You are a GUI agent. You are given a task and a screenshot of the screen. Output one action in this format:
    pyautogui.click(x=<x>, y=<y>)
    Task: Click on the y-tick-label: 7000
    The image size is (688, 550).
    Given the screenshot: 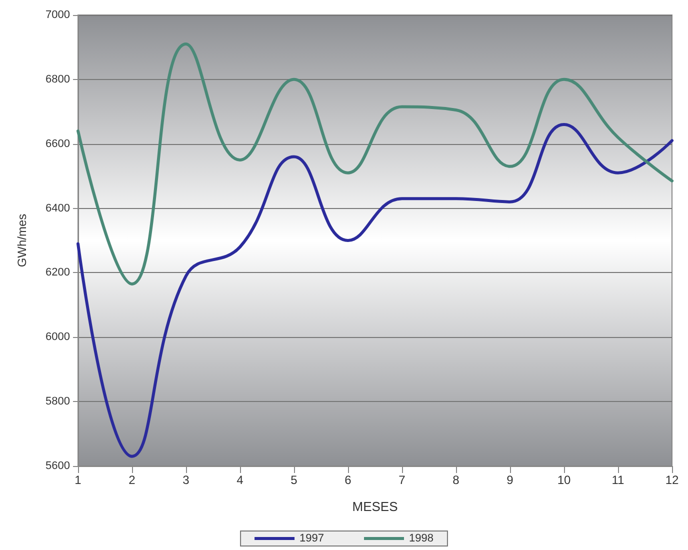 What is the action you would take?
    pyautogui.click(x=58, y=15)
    